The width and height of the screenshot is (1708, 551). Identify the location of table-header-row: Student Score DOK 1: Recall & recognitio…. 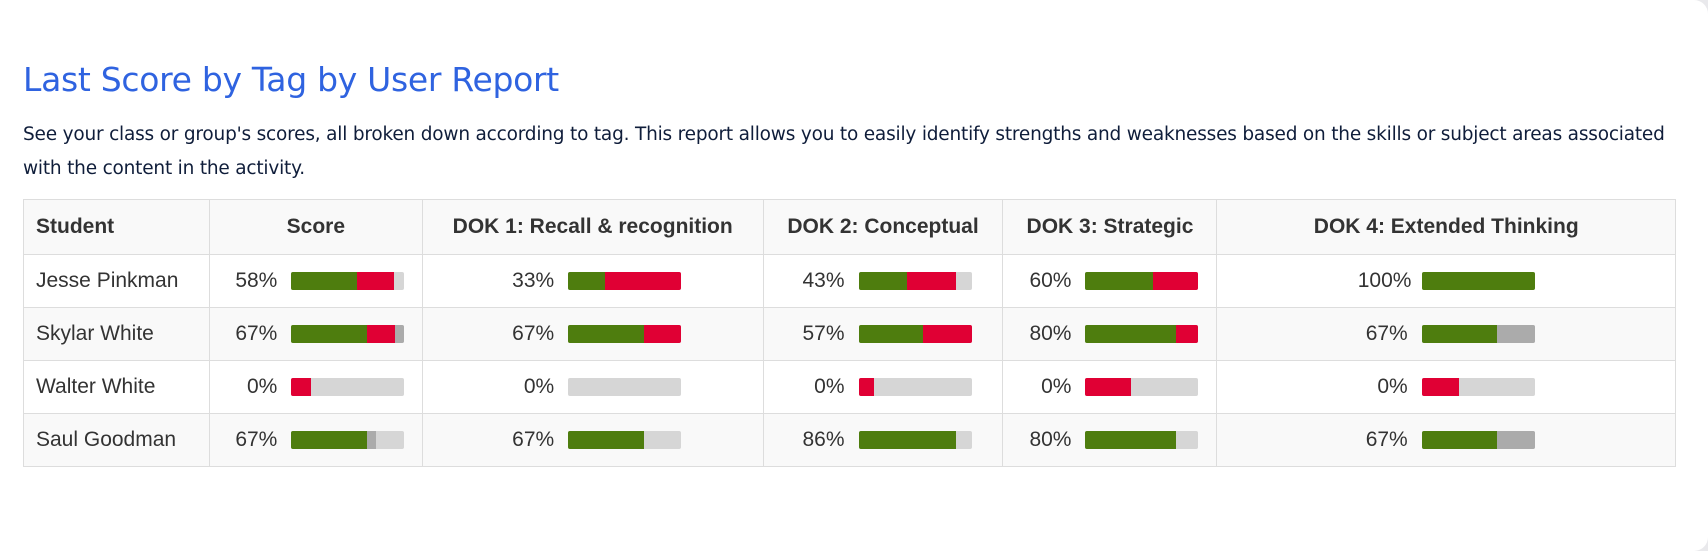
(849, 227).